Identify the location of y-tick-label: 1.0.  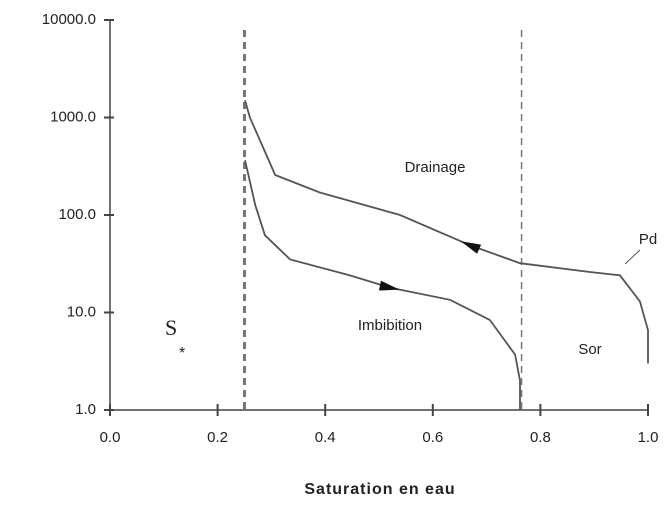
(85, 409).